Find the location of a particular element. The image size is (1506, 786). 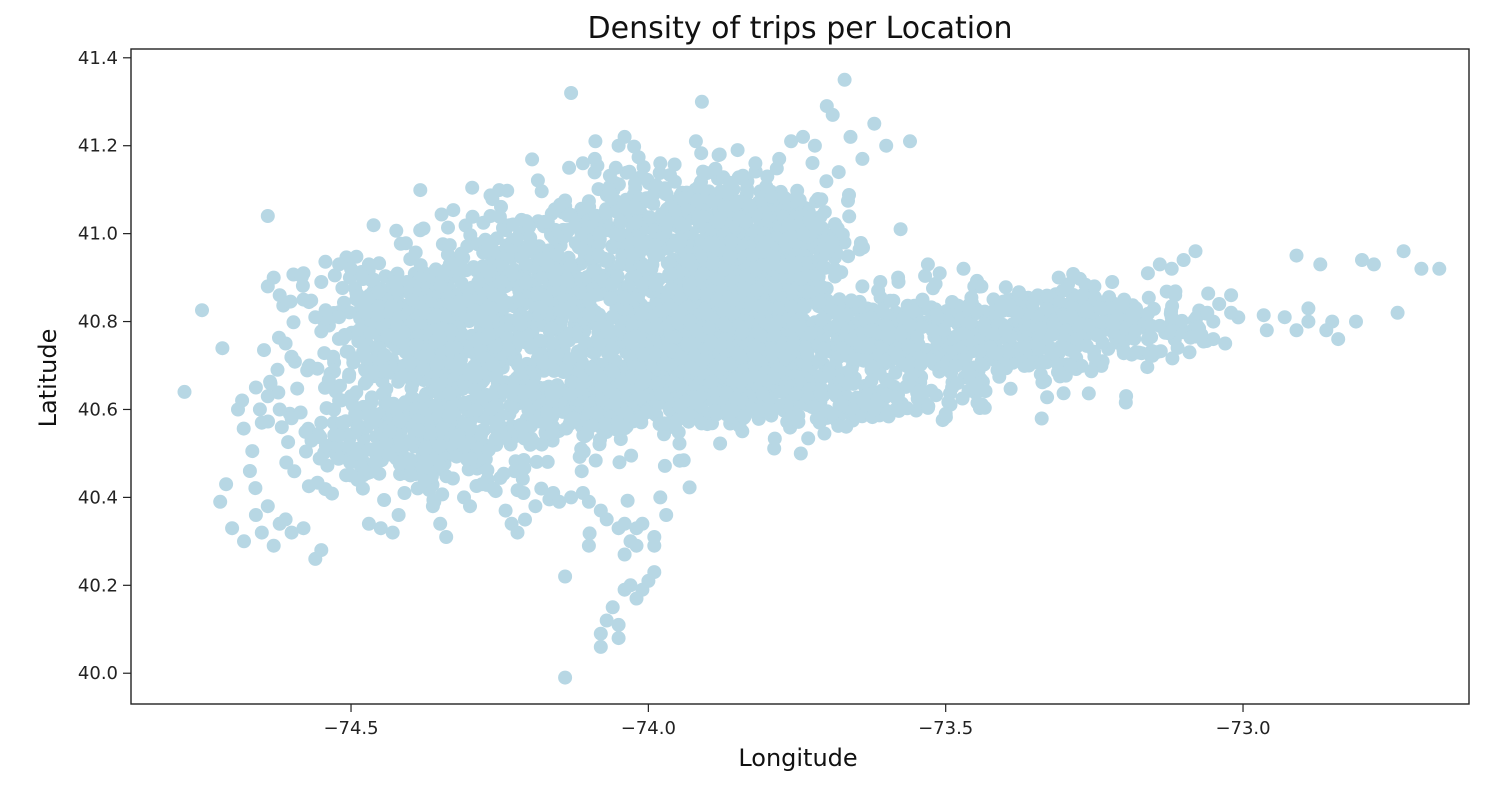

y-tick-label: 40.0 is located at coordinates (98, 673).